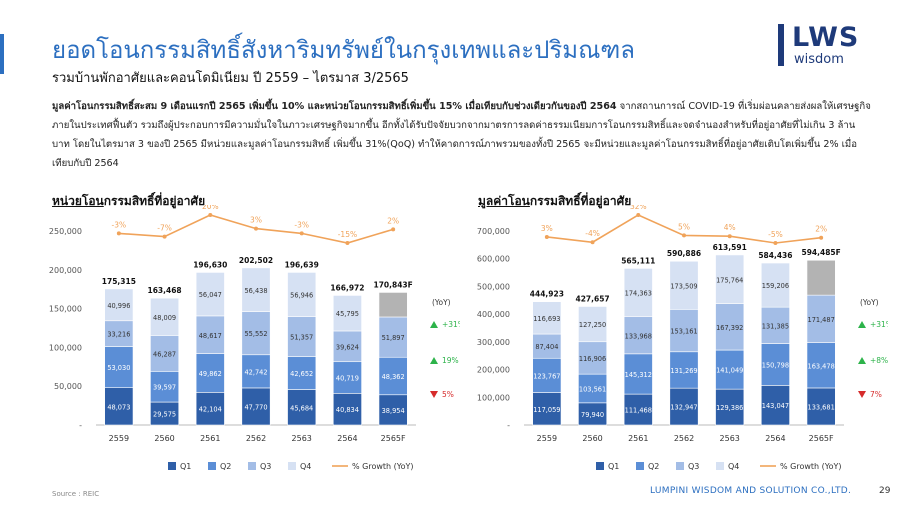 Image resolution: width=900 pixels, height=506 pixels. What do you see at coordinates (546, 410) in the screenshot?
I see `value-bar-value-label: 117,059` at bounding box center [546, 410].